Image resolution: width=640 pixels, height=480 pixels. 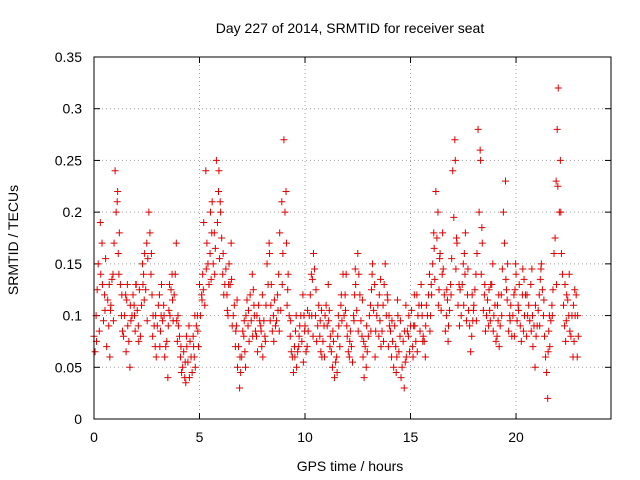 What do you see at coordinates (411, 437) in the screenshot?
I see `x-tick-label: 15` at bounding box center [411, 437].